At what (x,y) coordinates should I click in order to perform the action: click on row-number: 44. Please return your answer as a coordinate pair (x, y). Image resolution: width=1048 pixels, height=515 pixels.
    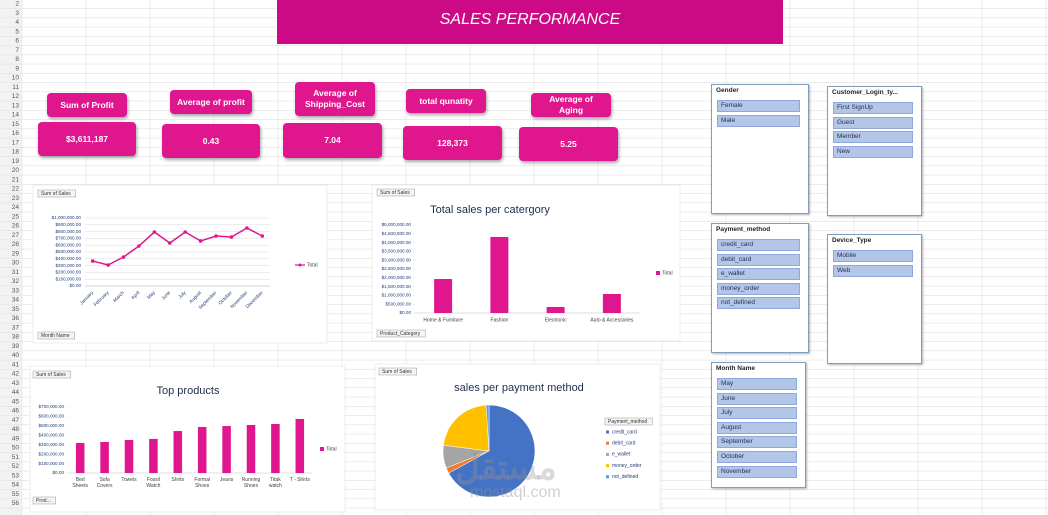
    Looking at the image, I should click on (16, 392).